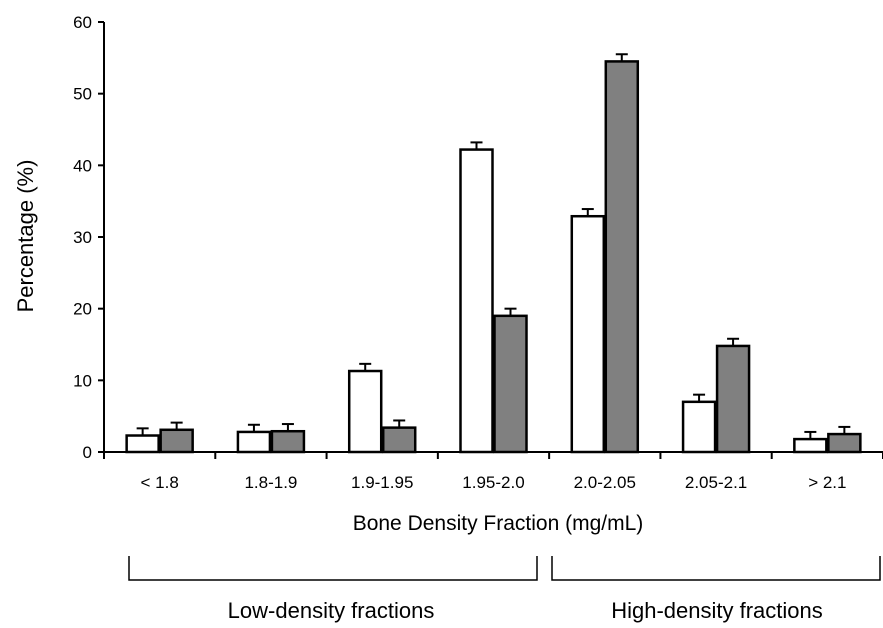  What do you see at coordinates (82, 22) in the screenshot?
I see `y-tick-label: 60` at bounding box center [82, 22].